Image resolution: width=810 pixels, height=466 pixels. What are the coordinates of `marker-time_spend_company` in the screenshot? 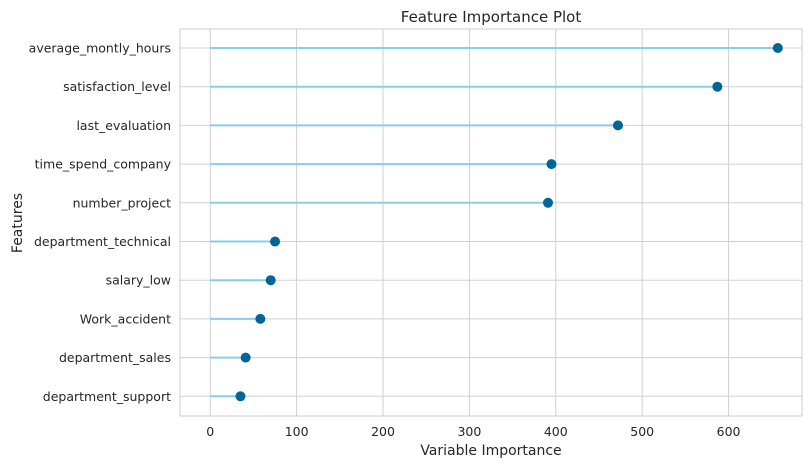 It's located at (551, 164).